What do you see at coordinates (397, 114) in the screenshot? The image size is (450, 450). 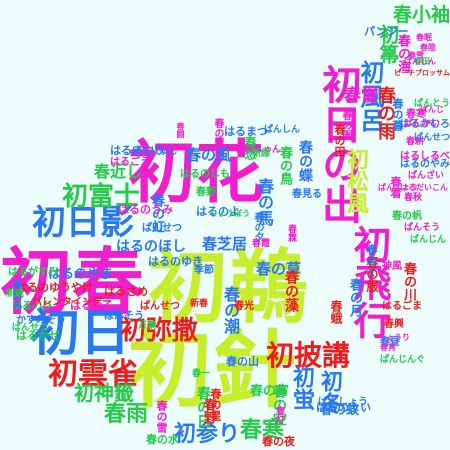 I see `word-harunokure: 春の暮` at bounding box center [397, 114].